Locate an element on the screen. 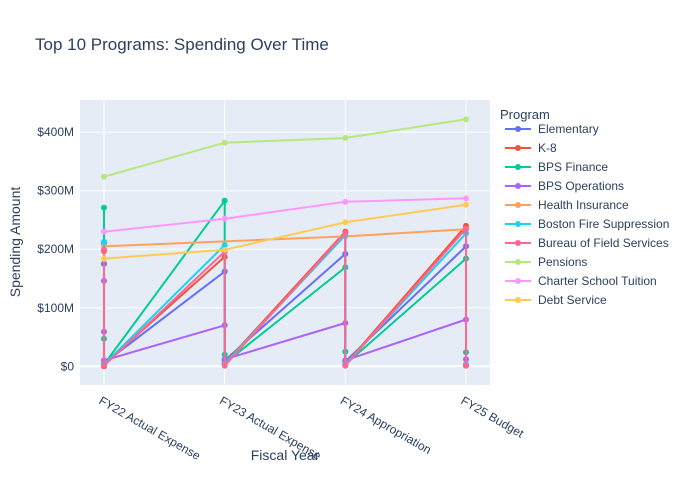 The height and width of the screenshot is (500, 700). legend-item: Bureau of Field Services is located at coordinates (587, 243).